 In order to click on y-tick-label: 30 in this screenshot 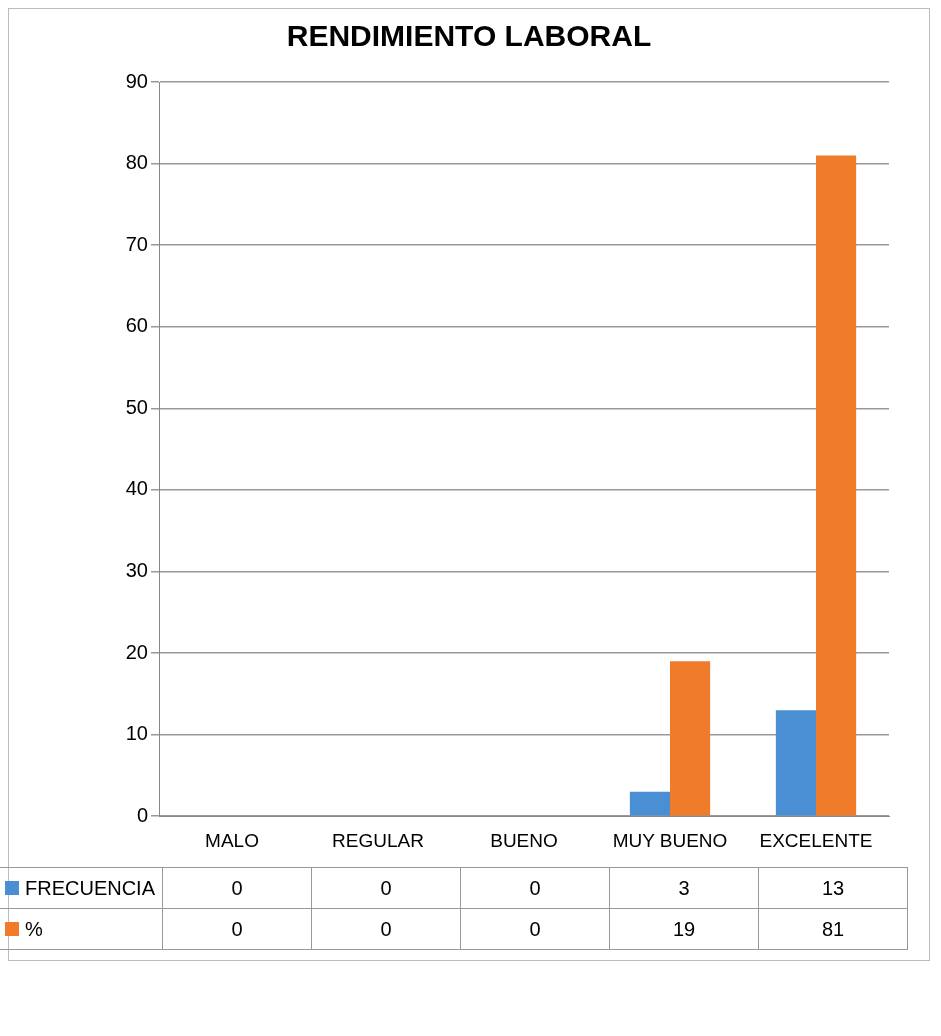, I will do `click(136, 569)`.